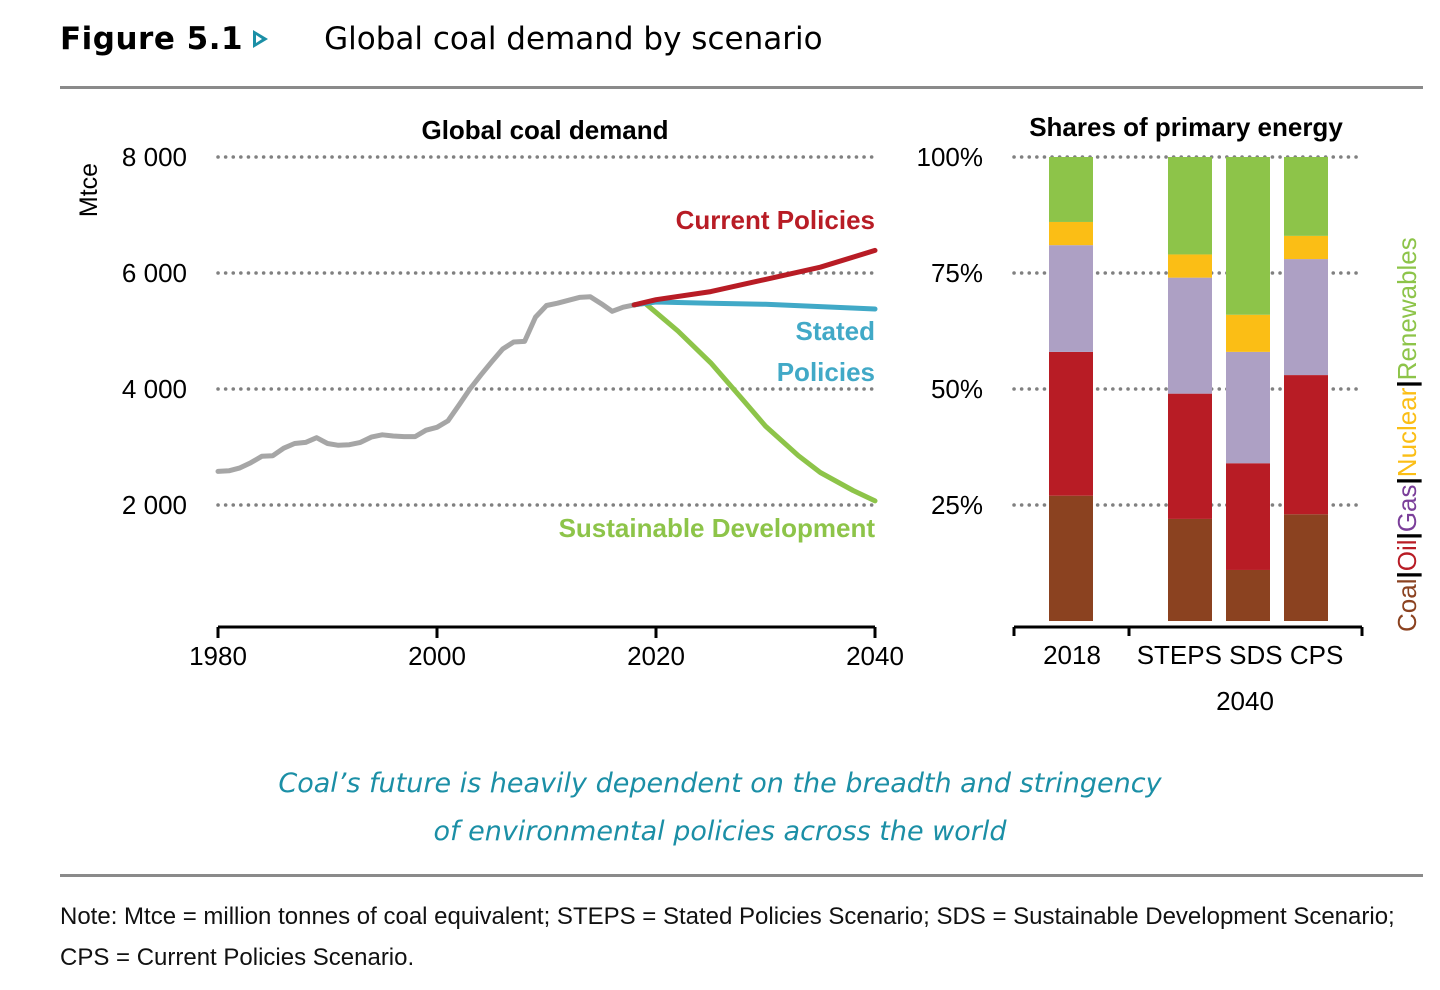 This screenshot has height=990, width=1440. I want to click on legend-item-gas: Gas, so click(1407, 508).